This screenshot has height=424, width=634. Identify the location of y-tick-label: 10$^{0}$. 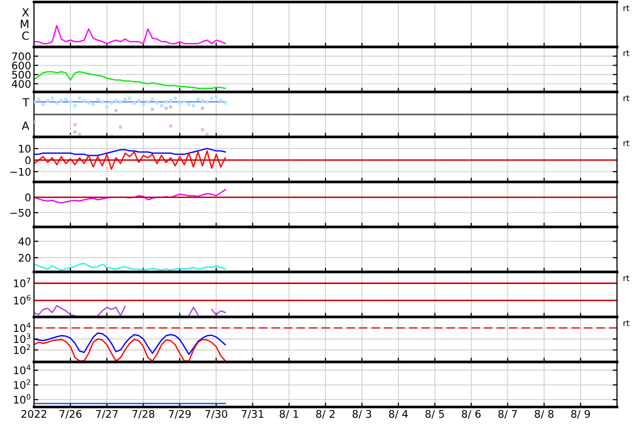
(22, 399).